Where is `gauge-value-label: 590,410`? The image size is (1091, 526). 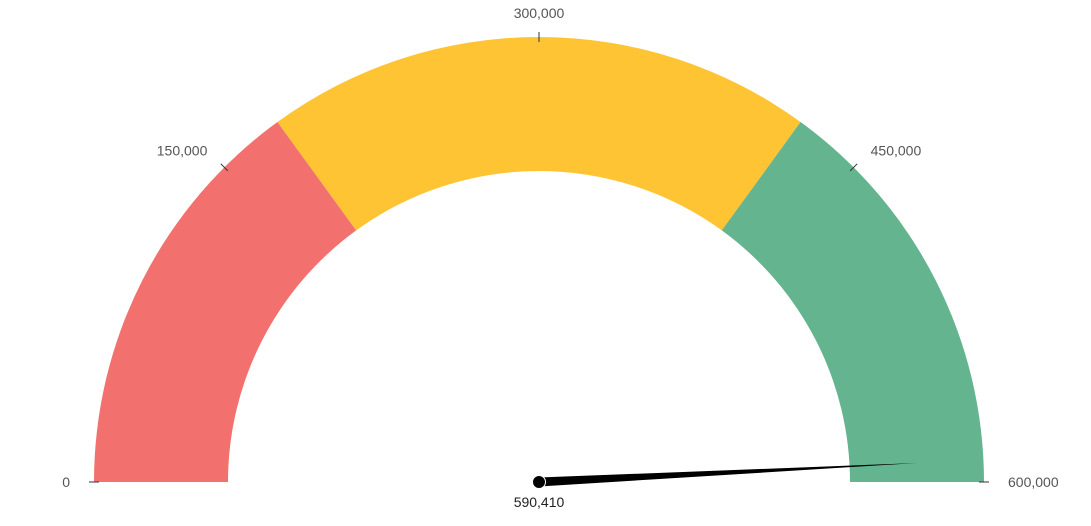 gauge-value-label: 590,410 is located at coordinates (539, 502).